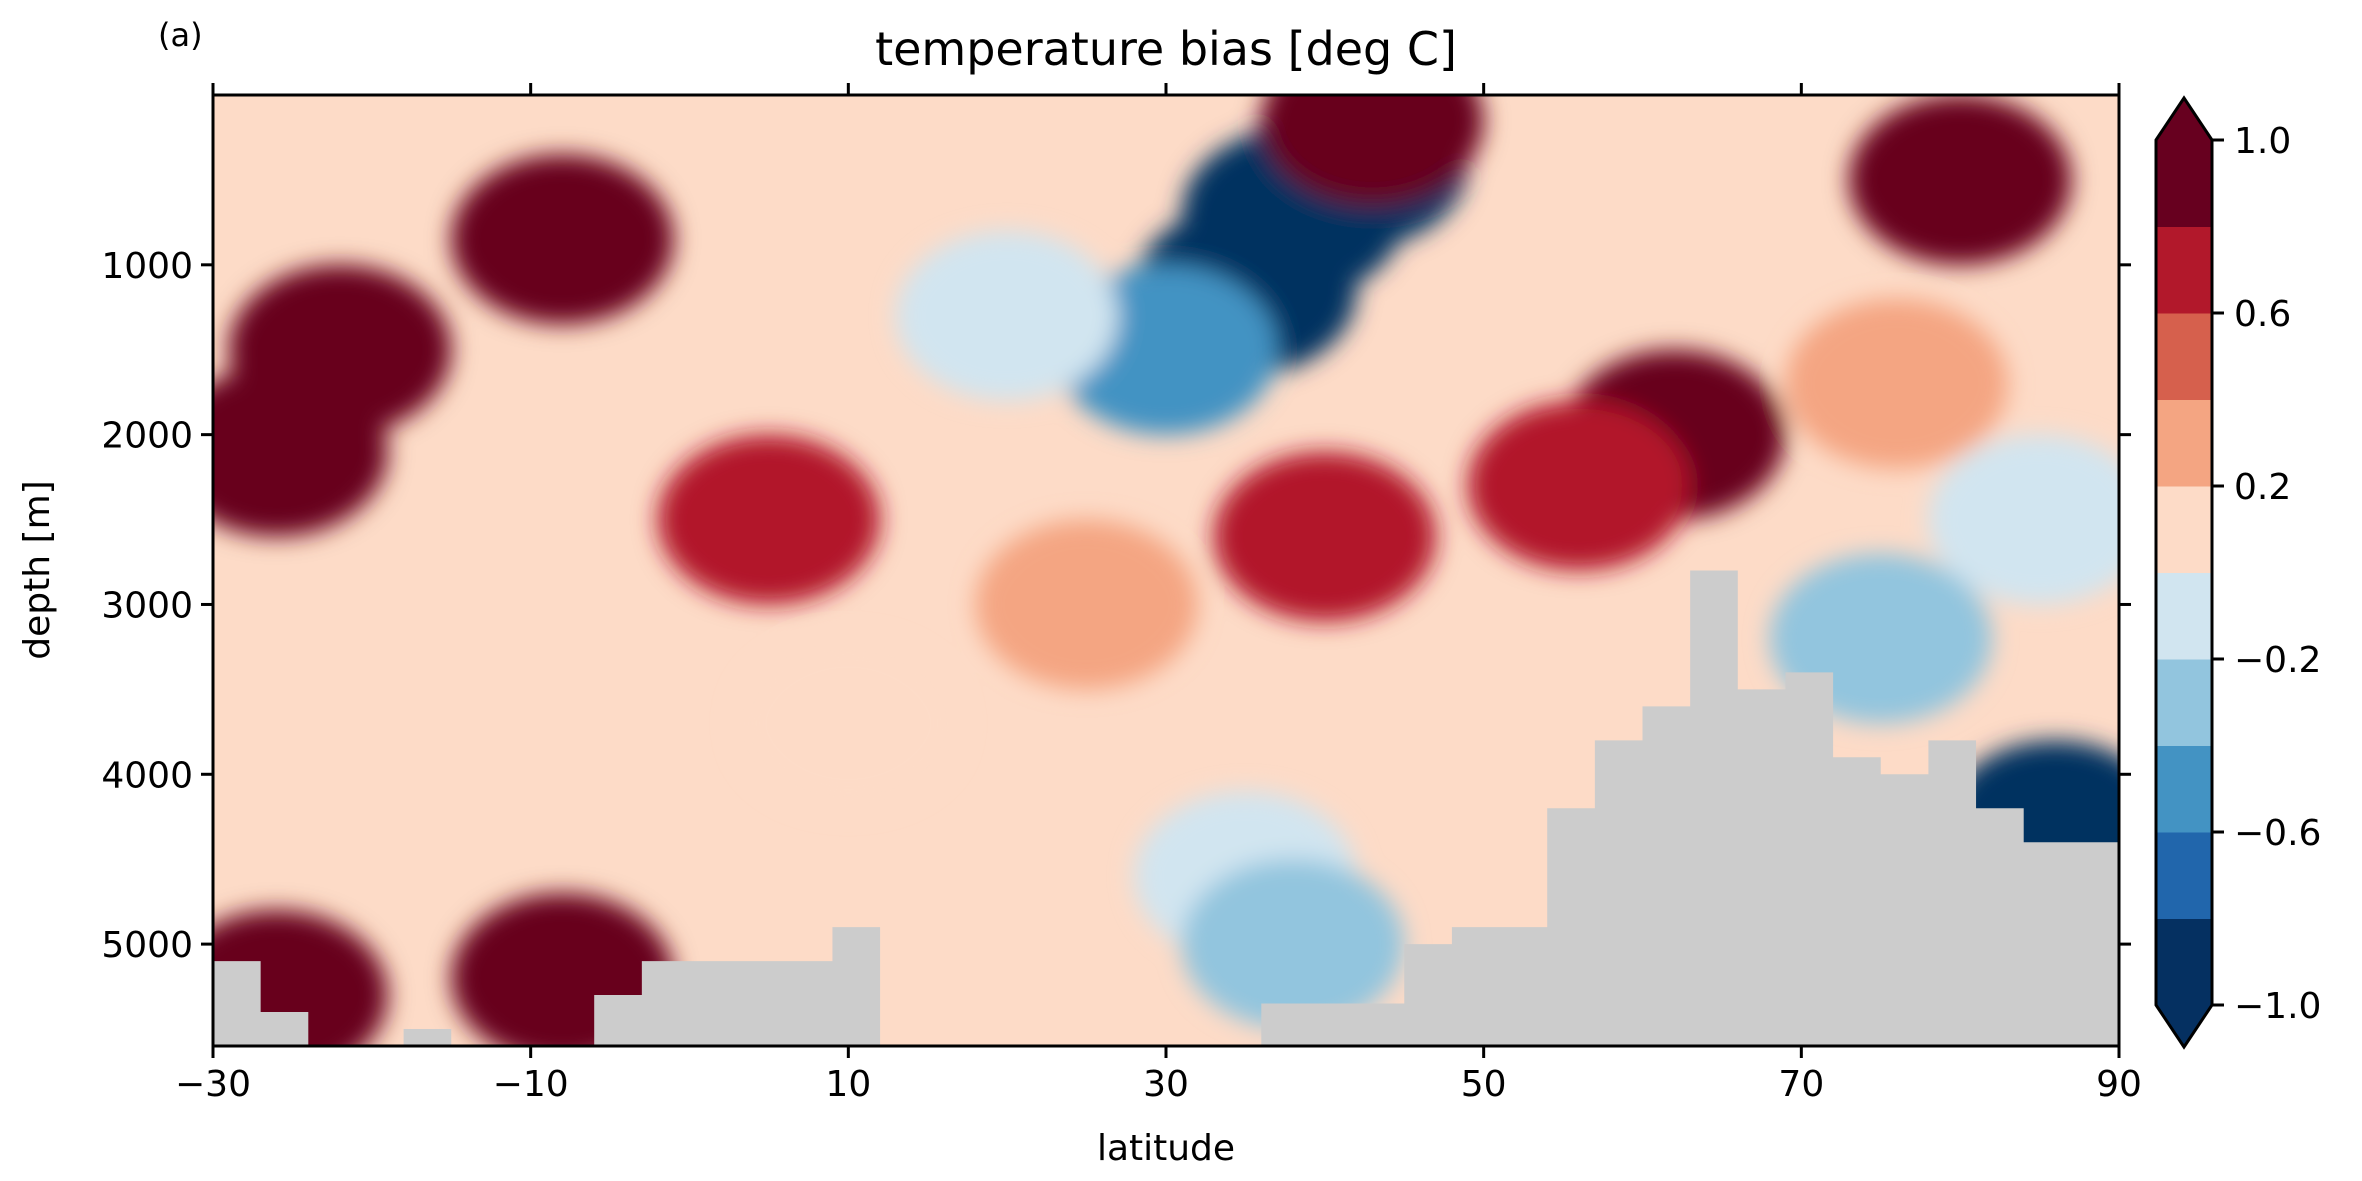 This screenshot has width=2362, height=1181. I want to click on y-tick-label: 4000, so click(147, 775).